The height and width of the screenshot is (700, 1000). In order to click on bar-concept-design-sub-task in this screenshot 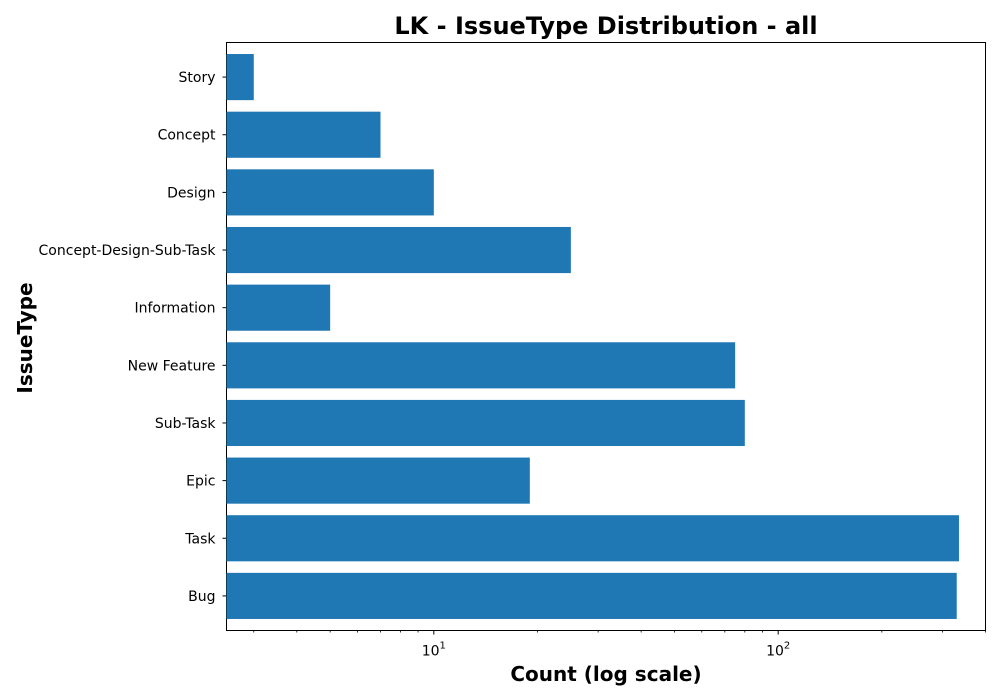, I will do `click(398, 250)`.